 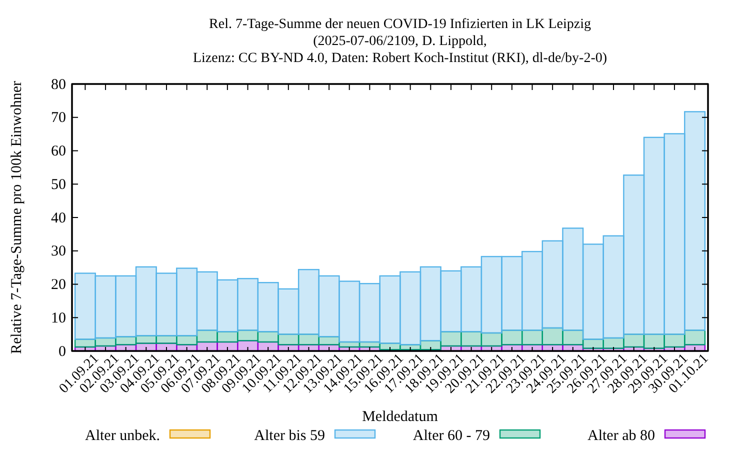 What do you see at coordinates (58, 184) in the screenshot?
I see `y-tick-label: 50` at bounding box center [58, 184].